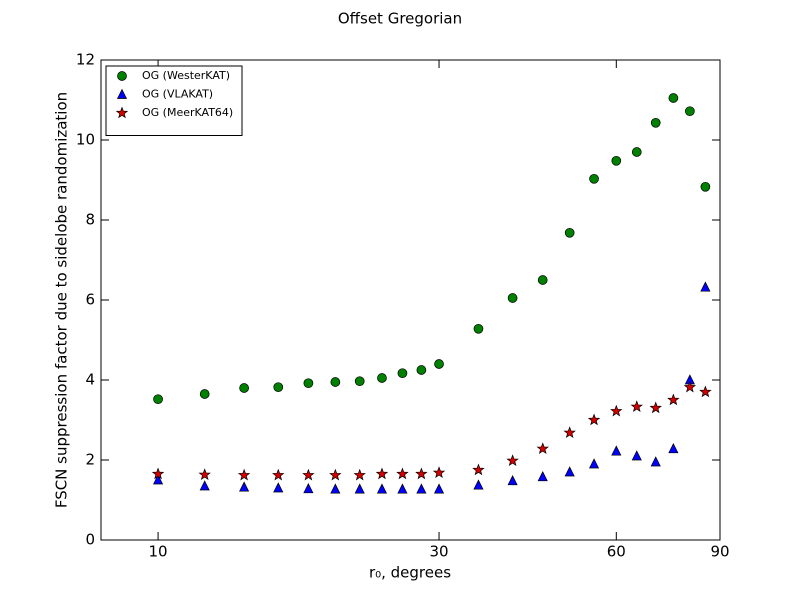 The image size is (800, 600). Describe the element at coordinates (85, 60) in the screenshot. I see `y-tick-label: 12` at that location.